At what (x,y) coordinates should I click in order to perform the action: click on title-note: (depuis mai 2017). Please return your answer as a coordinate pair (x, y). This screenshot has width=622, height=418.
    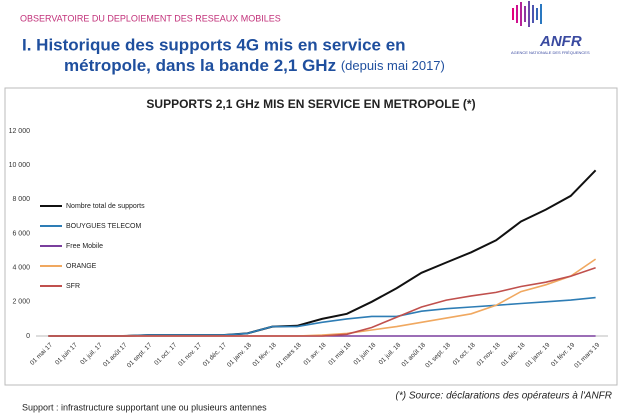
    Looking at the image, I should click on (393, 65).